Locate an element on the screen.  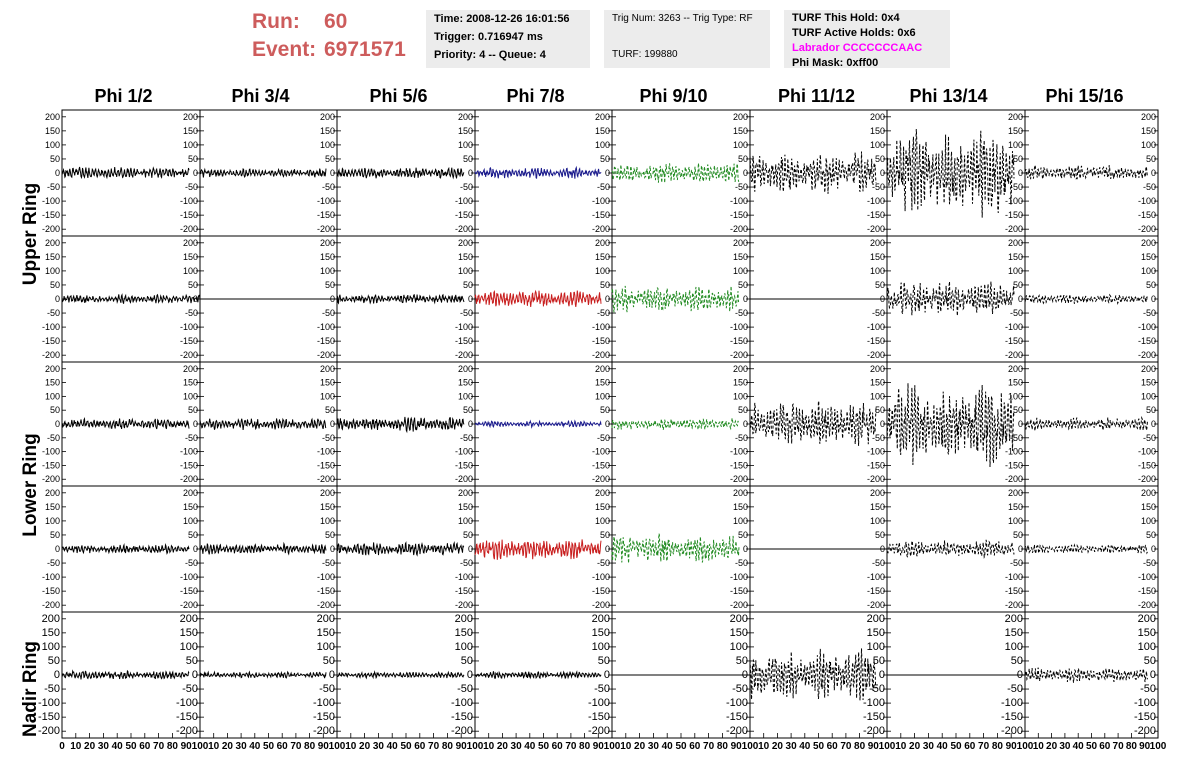
waveform-cell-phi-1-2-row-2: 200 150 100 50 0 -50 -100 -150 -200 is located at coordinates (121, 424).